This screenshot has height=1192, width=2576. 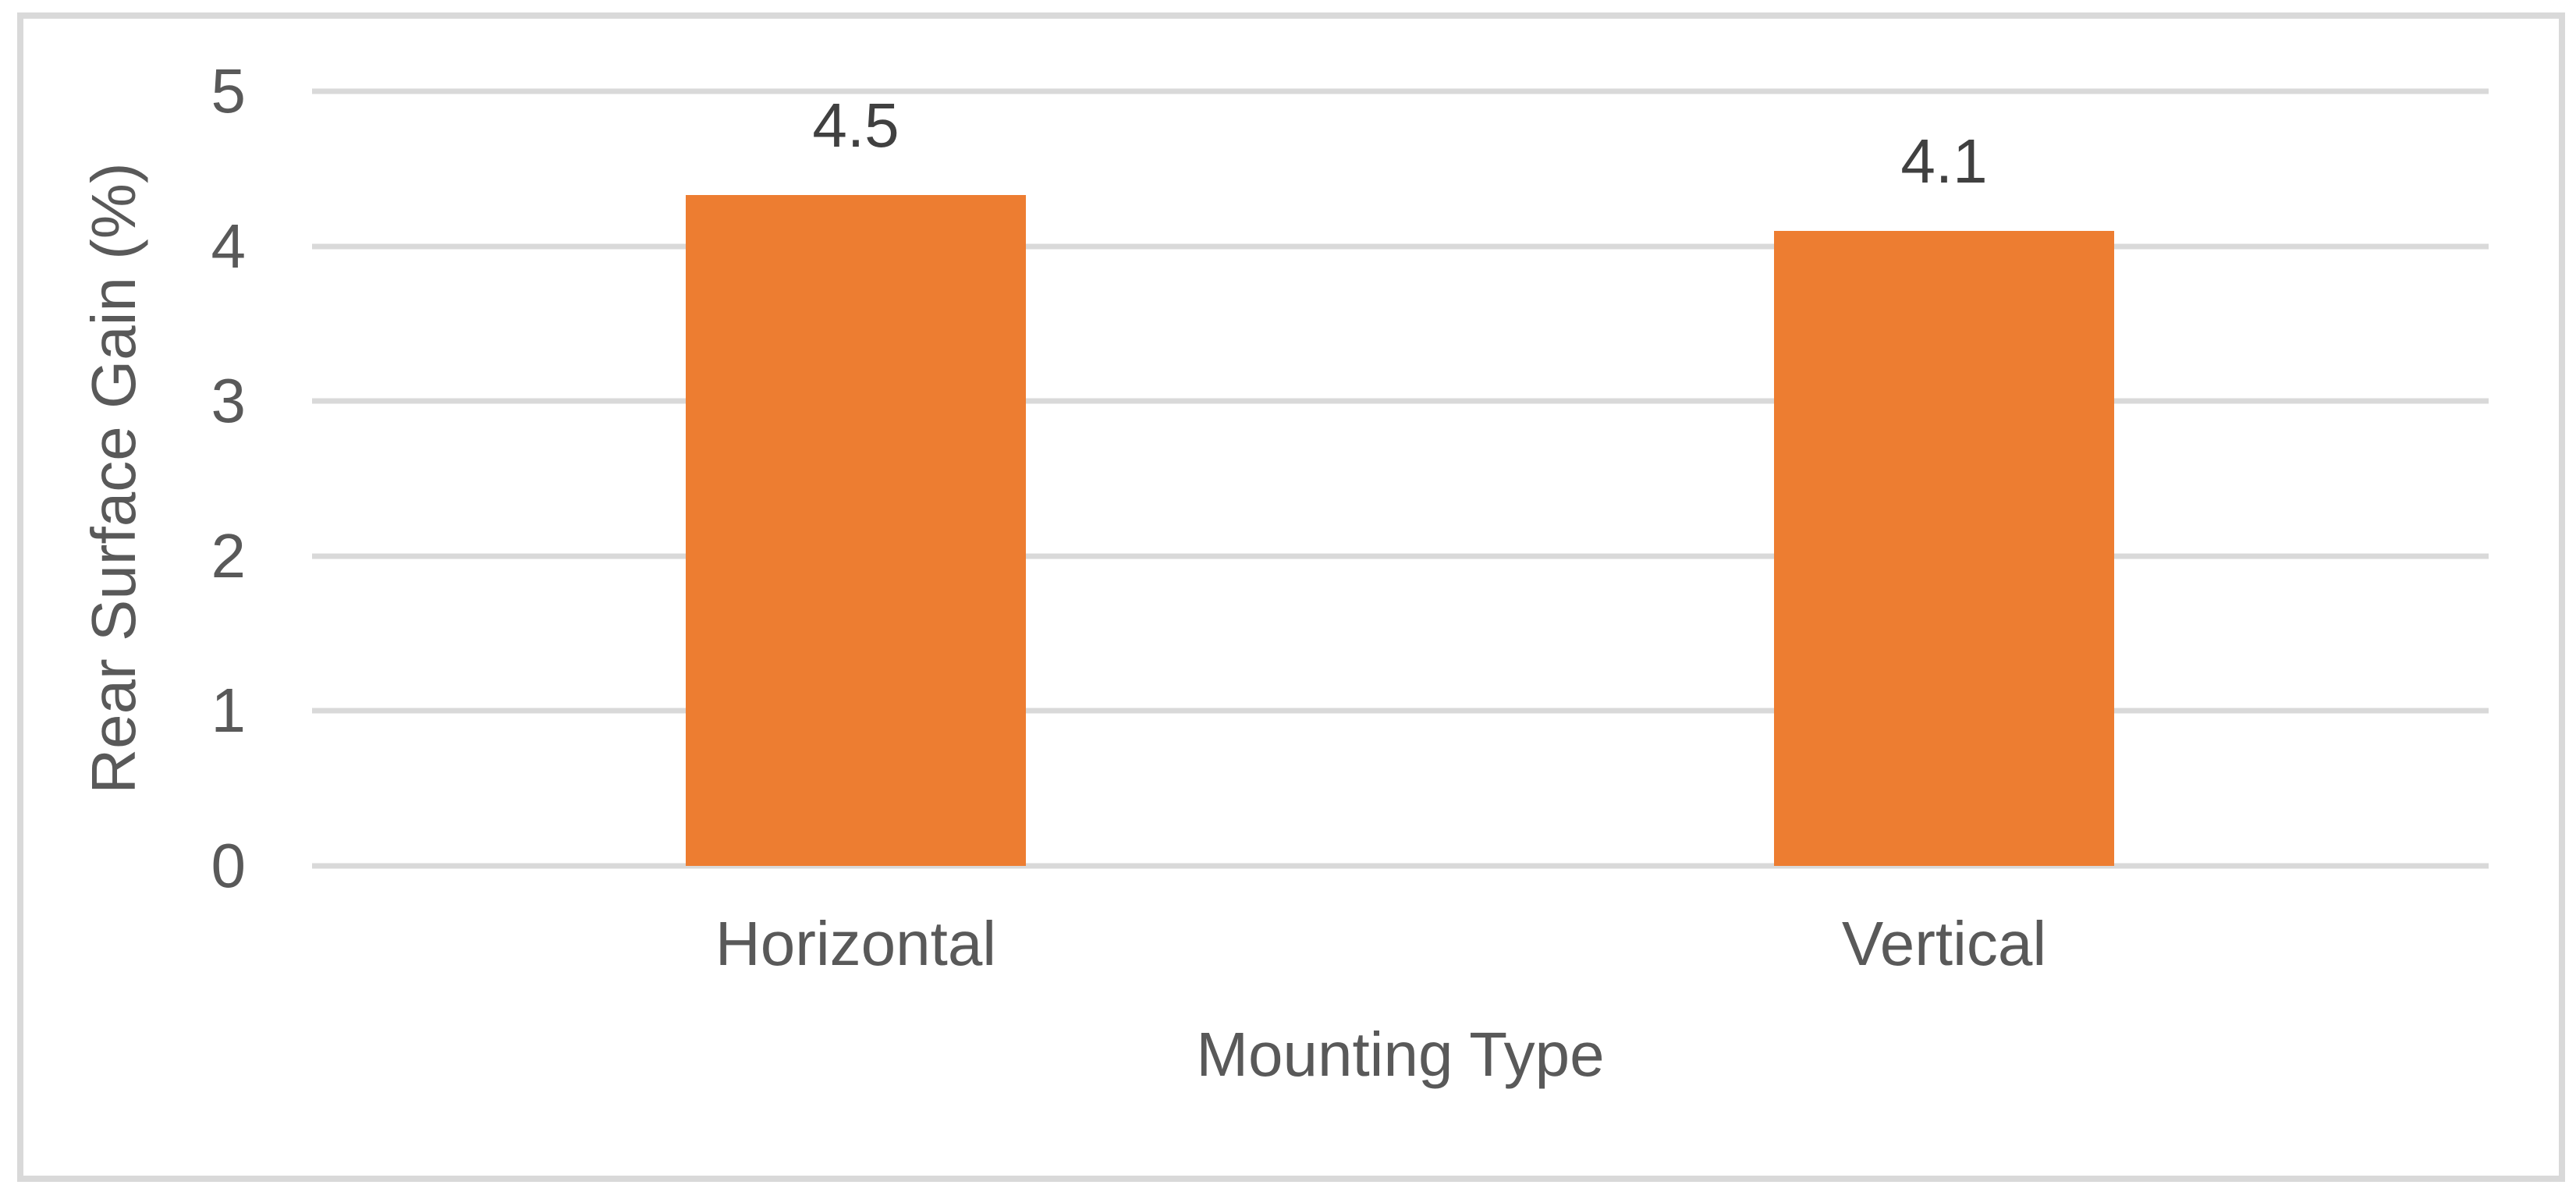 I want to click on bar-group-horizontal: 4.5, so click(x=856, y=478).